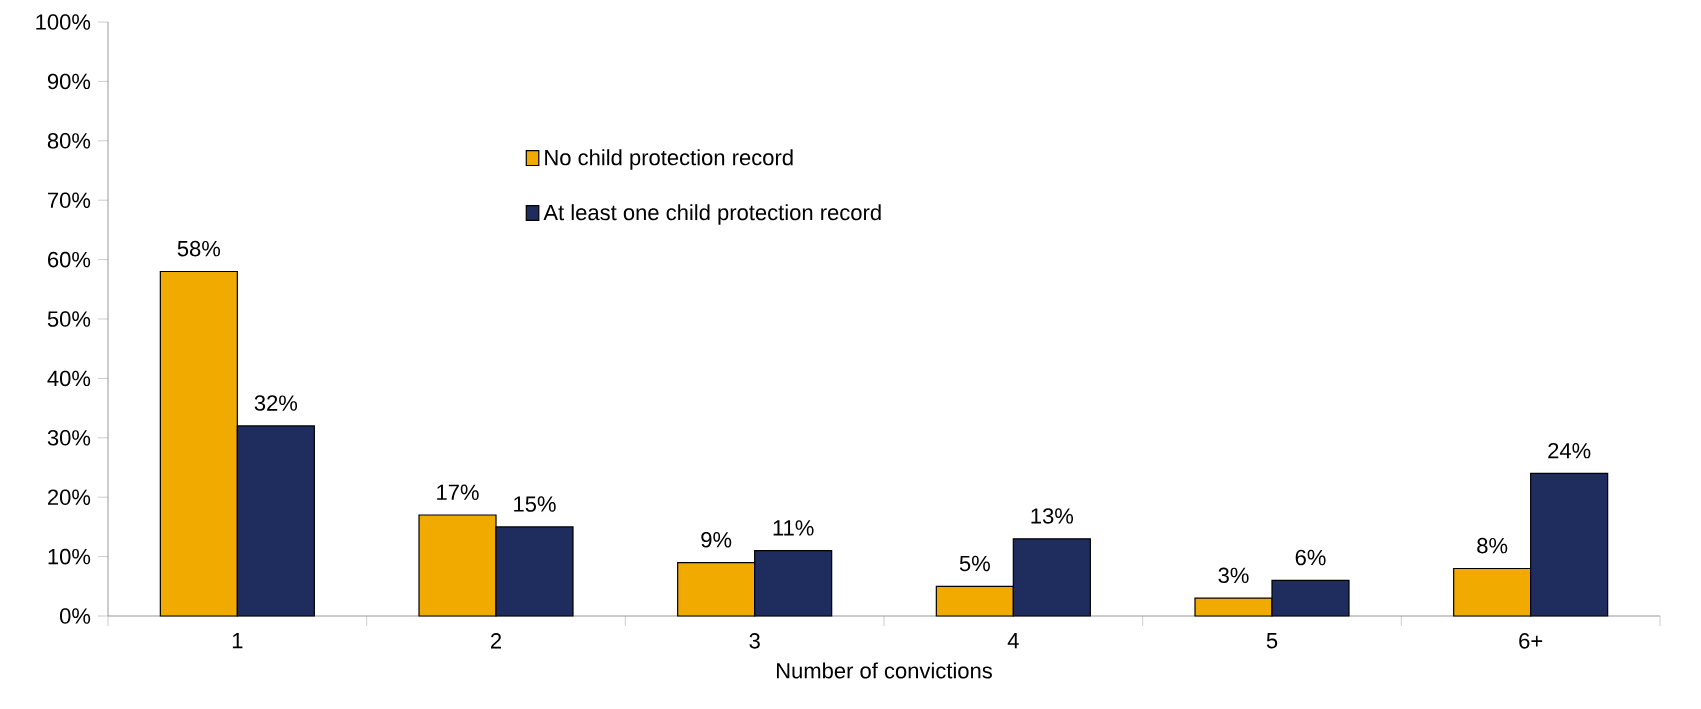  Describe the element at coordinates (1569, 450) in the screenshot. I see `data-label: 24%` at that location.